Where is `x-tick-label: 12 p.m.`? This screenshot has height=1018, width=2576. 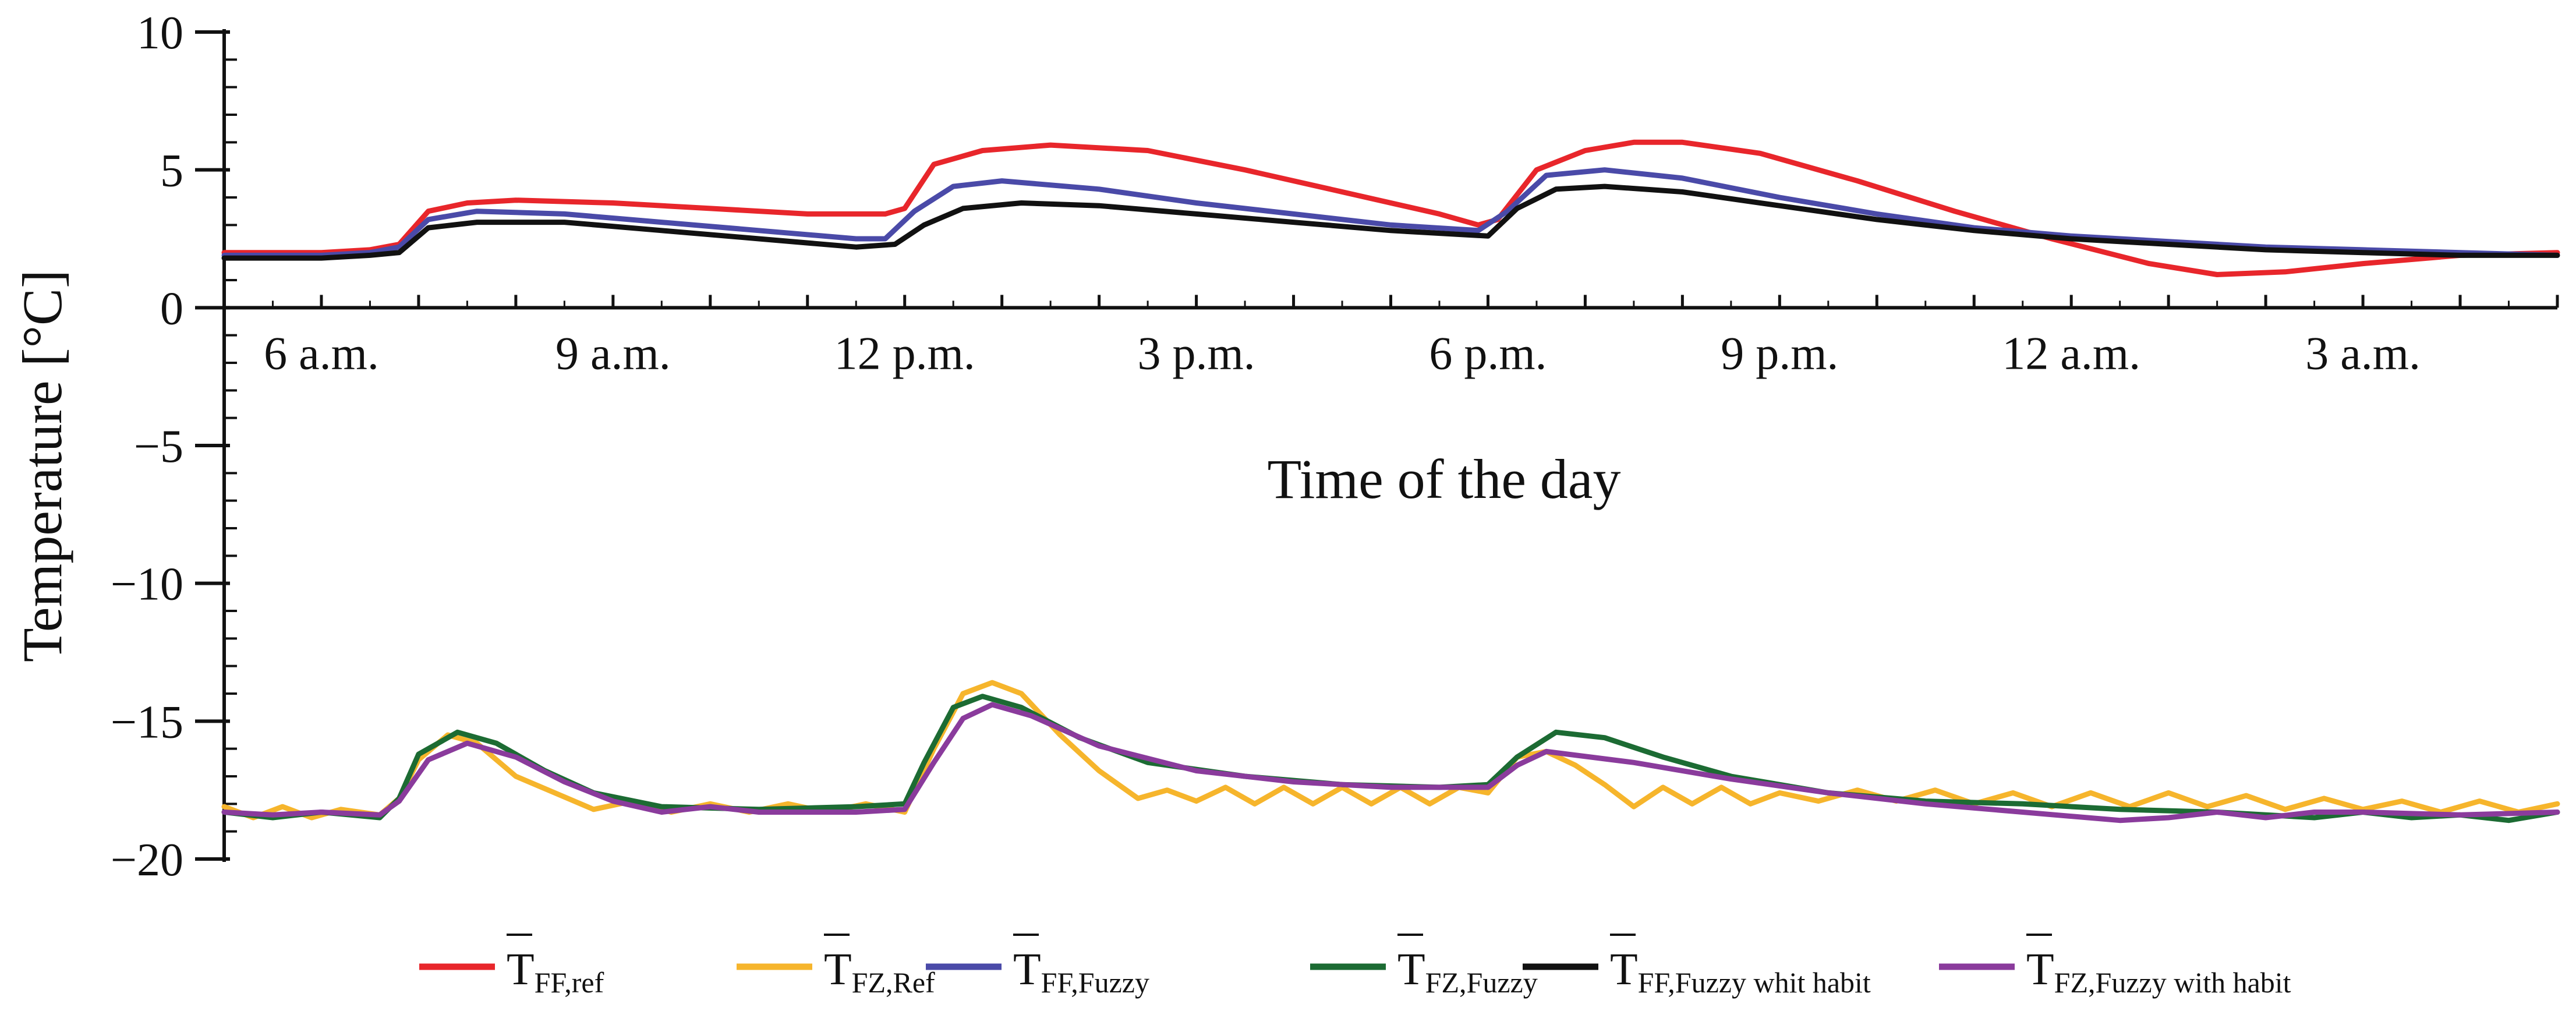
x-tick-label: 12 p.m. is located at coordinates (904, 353).